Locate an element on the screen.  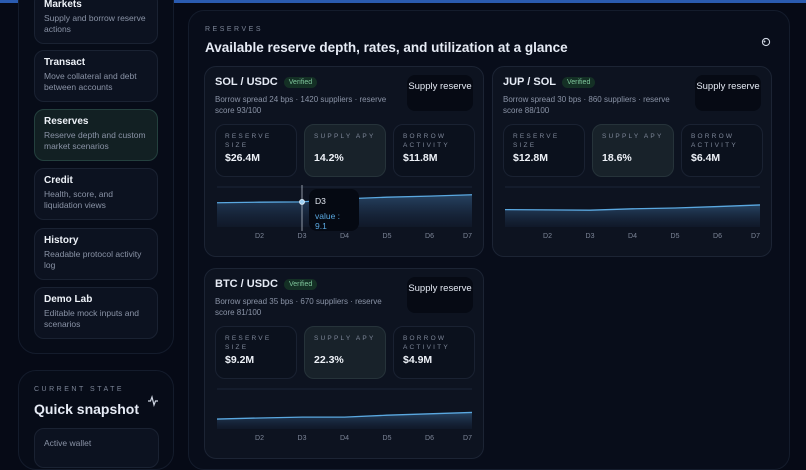
stat-supply-apy: SUPPLY APY 18.6% is located at coordinates (633, 150).